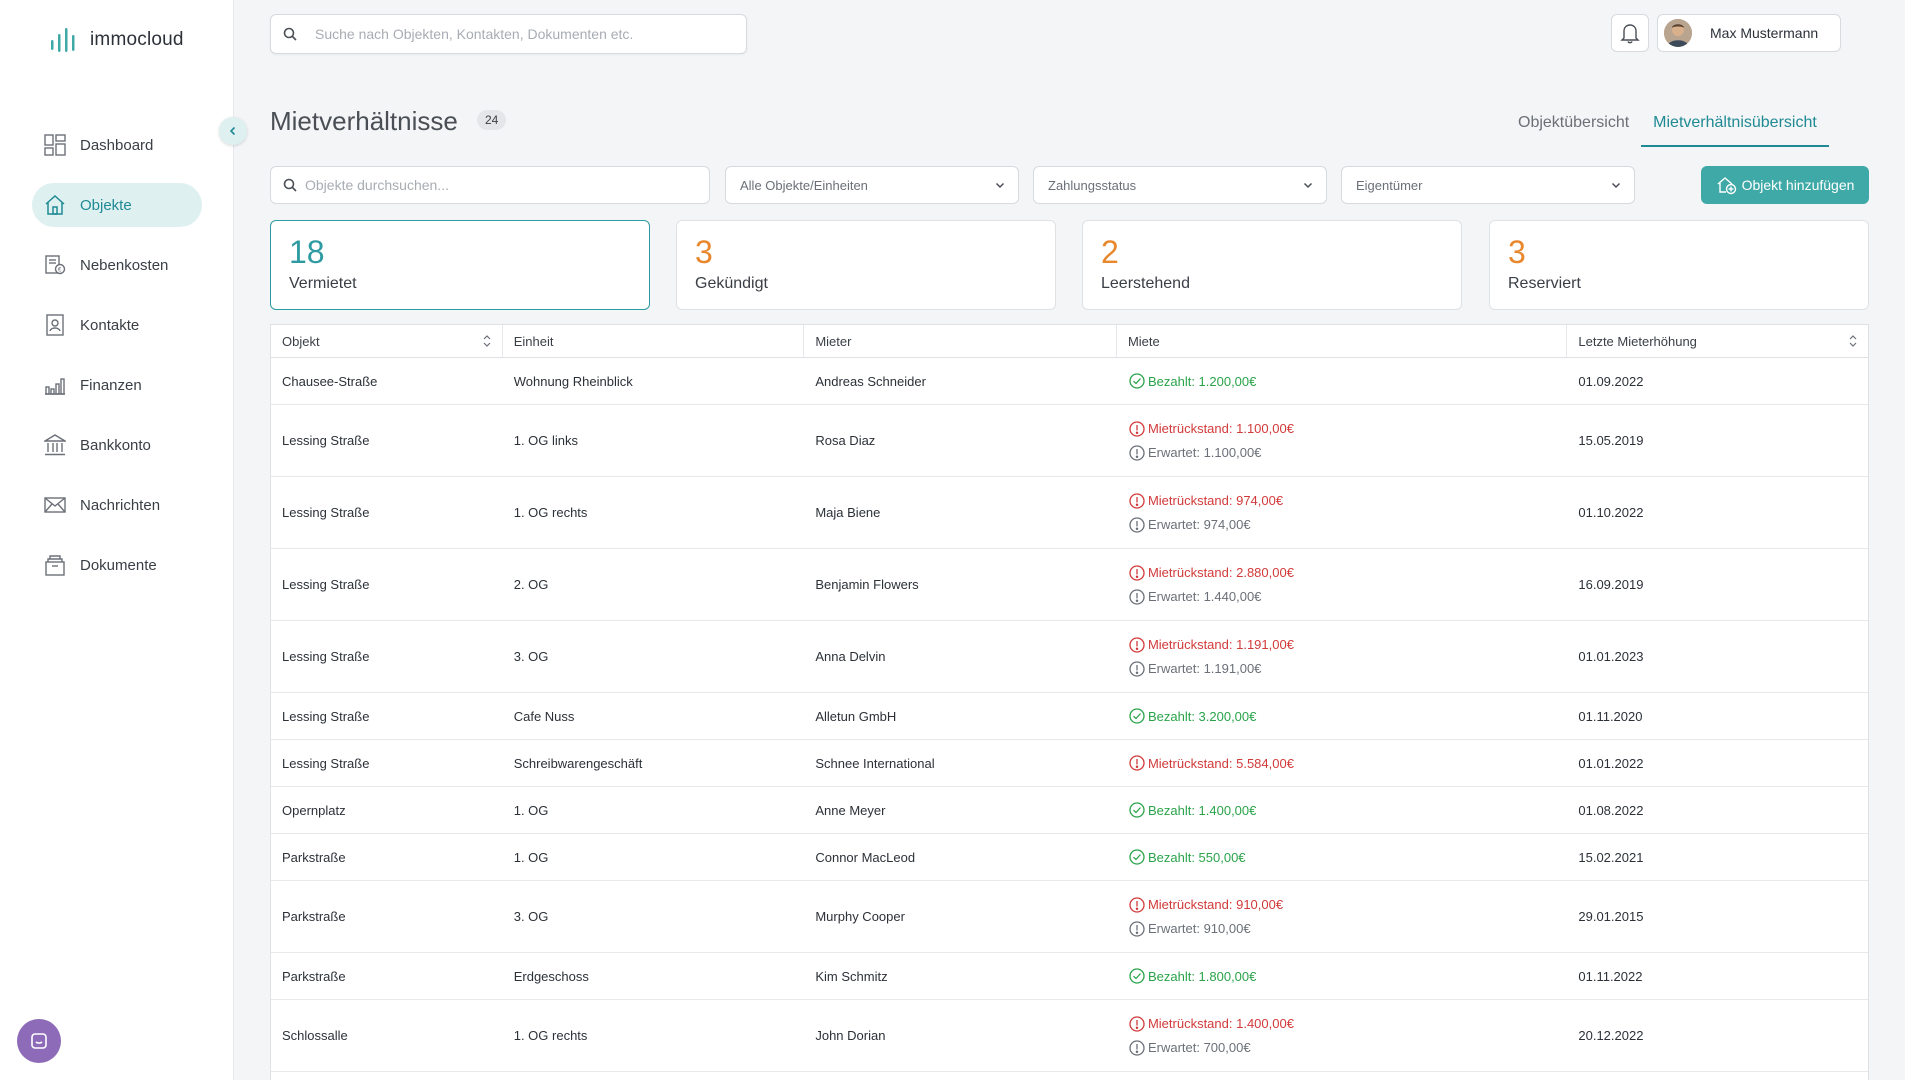 This screenshot has height=1080, width=1905. I want to click on payment-status-dropdown: Zahlungsstatus, so click(1180, 185).